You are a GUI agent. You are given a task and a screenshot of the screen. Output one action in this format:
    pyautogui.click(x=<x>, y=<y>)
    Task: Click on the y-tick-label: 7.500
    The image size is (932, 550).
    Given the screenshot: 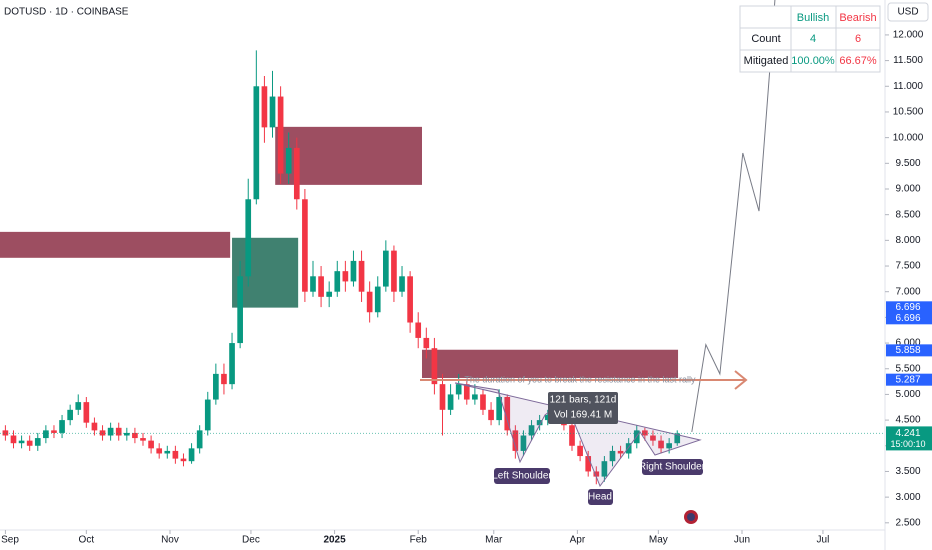 What is the action you would take?
    pyautogui.click(x=907, y=266)
    